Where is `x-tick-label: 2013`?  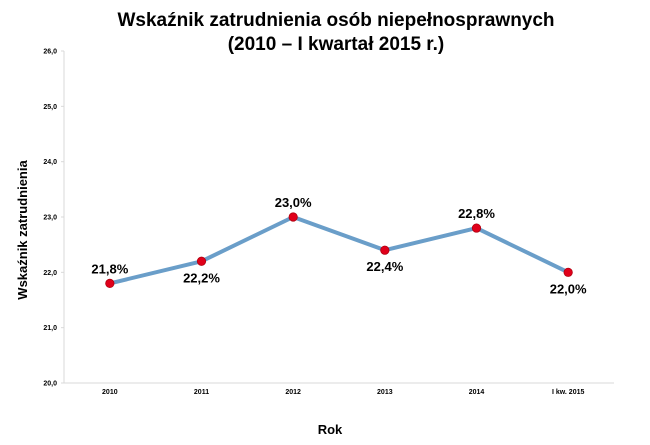 x-tick-label: 2013 is located at coordinates (385, 392).